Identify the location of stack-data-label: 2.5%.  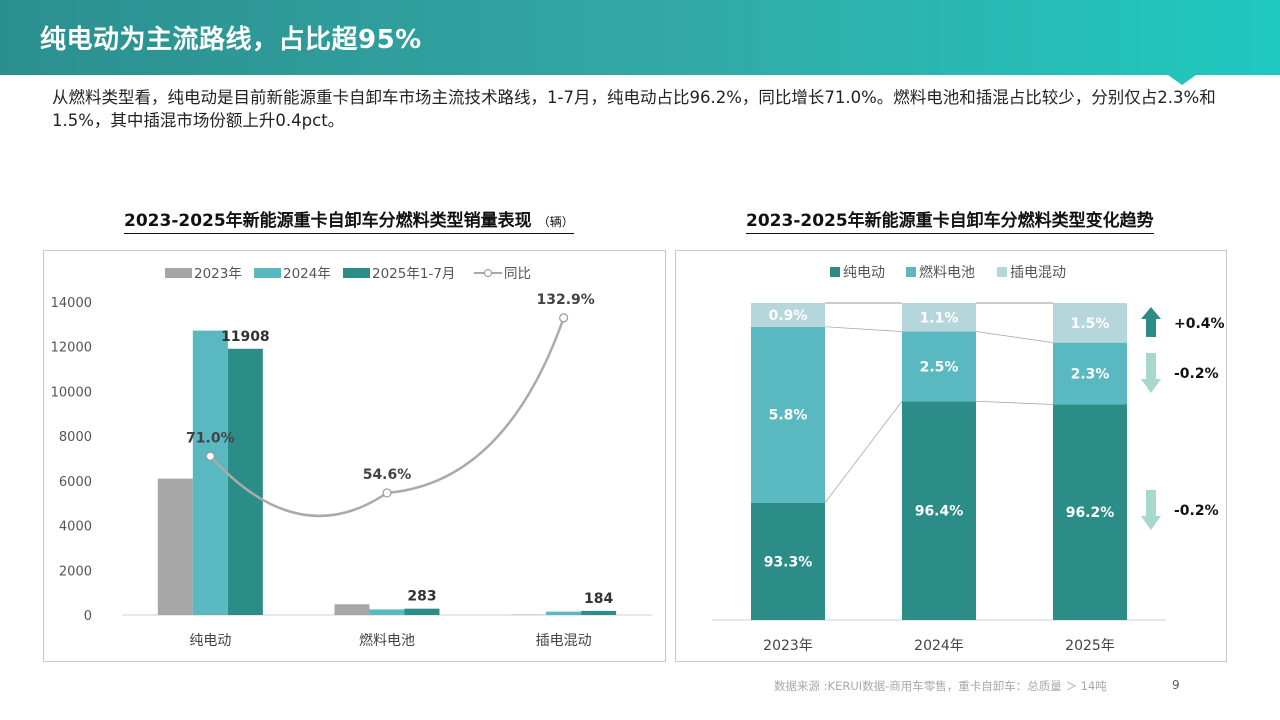
(939, 367).